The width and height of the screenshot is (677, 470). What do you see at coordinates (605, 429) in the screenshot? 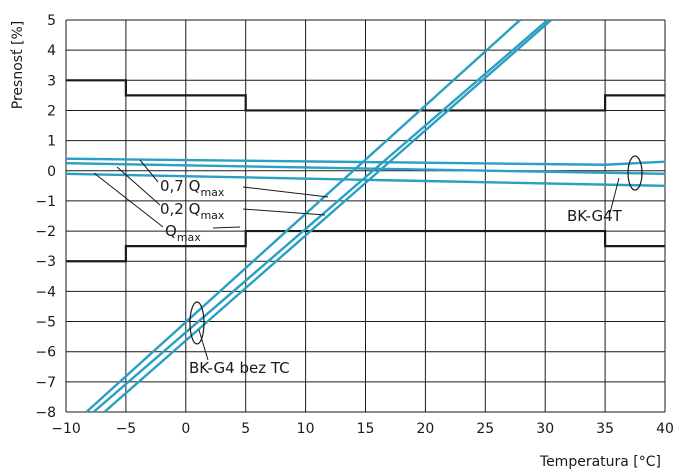
I see `x-tick-label: 35` at bounding box center [605, 429].